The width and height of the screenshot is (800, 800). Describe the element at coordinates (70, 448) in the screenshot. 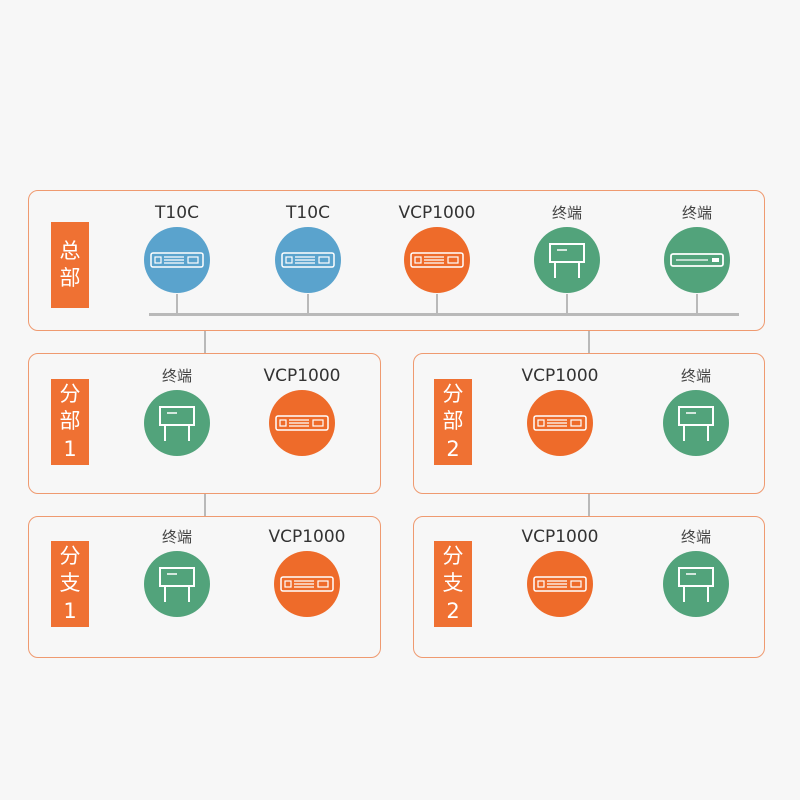

I see `branch1-tag-char: 1` at that location.